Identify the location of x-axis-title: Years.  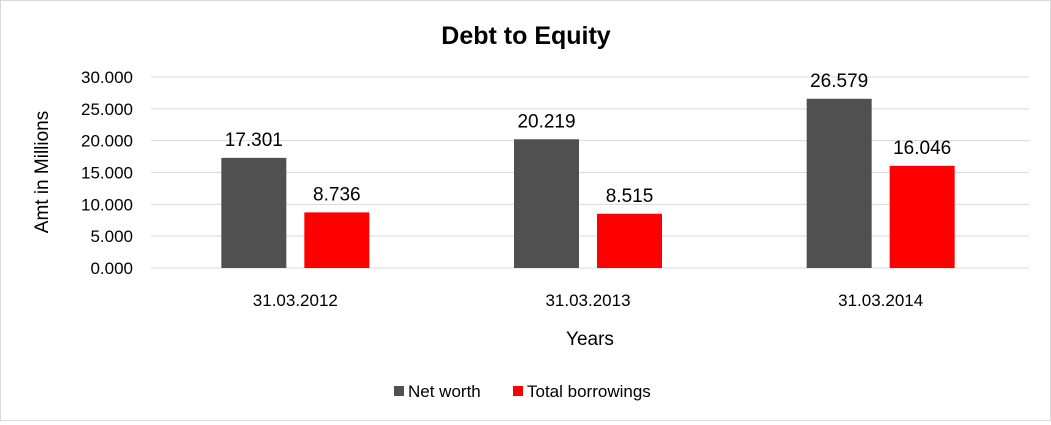
(590, 339).